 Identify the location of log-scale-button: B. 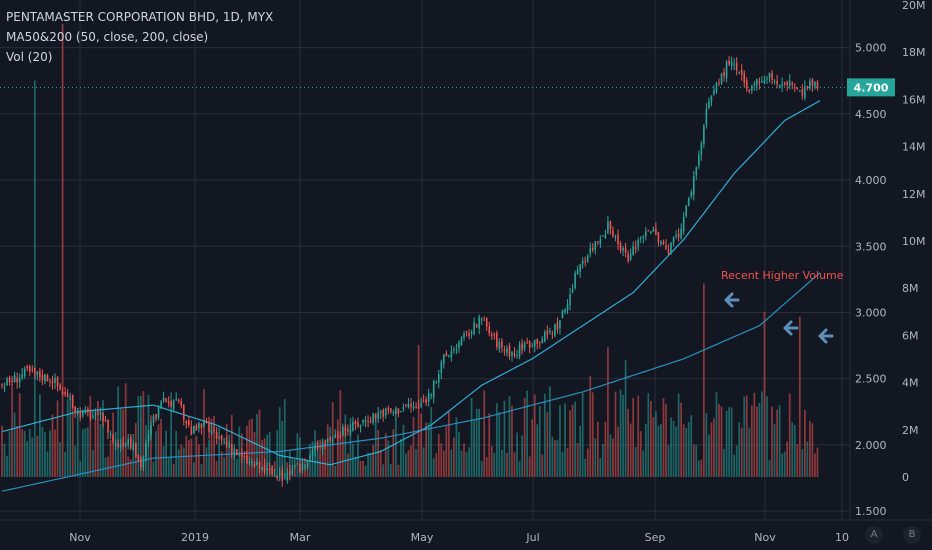
(912, 535).